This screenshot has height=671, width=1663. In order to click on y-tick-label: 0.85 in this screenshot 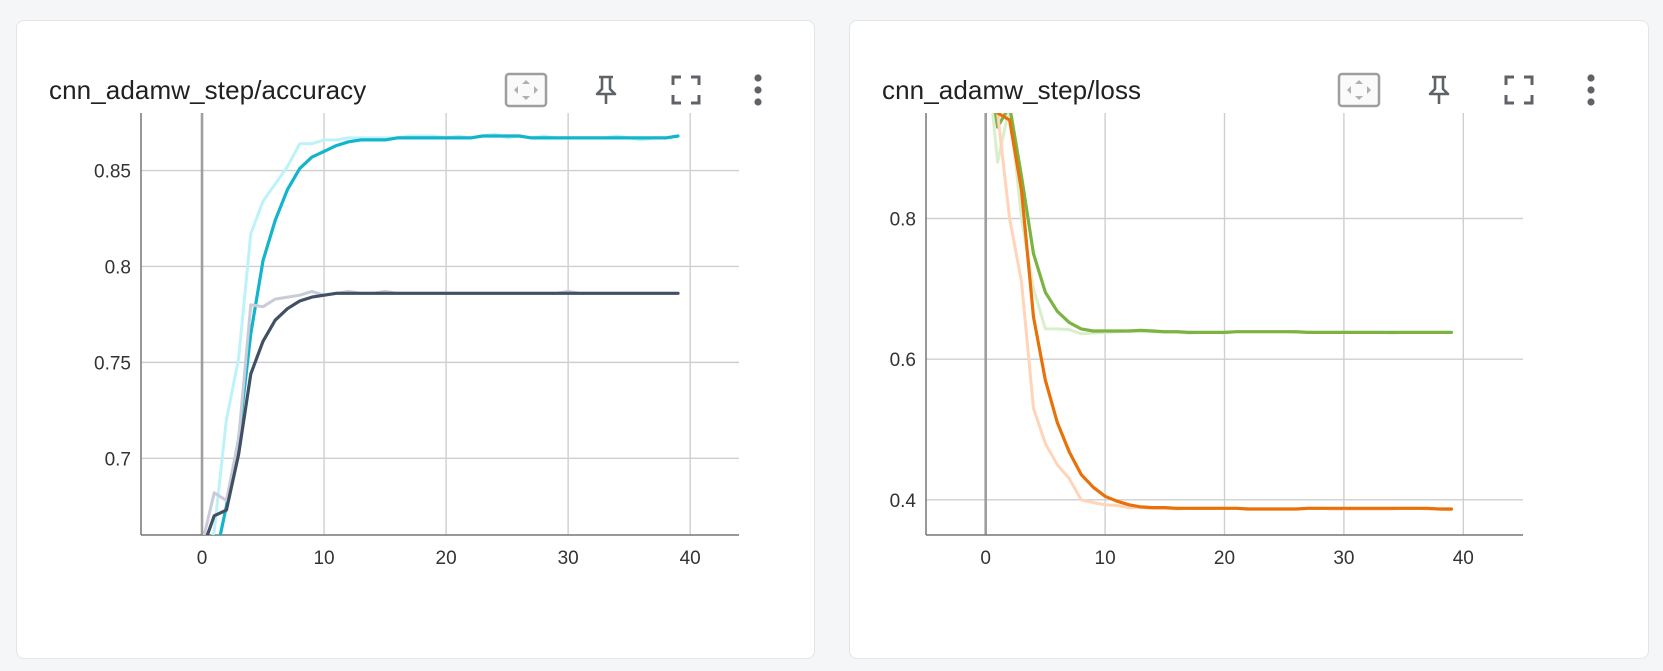, I will do `click(112, 172)`.